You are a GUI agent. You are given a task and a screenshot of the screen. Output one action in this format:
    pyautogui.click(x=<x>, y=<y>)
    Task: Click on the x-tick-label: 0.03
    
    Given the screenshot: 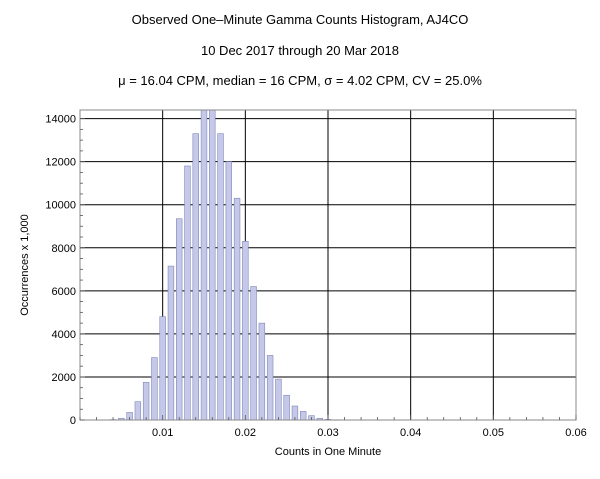 What is the action you would take?
    pyautogui.click(x=327, y=433)
    